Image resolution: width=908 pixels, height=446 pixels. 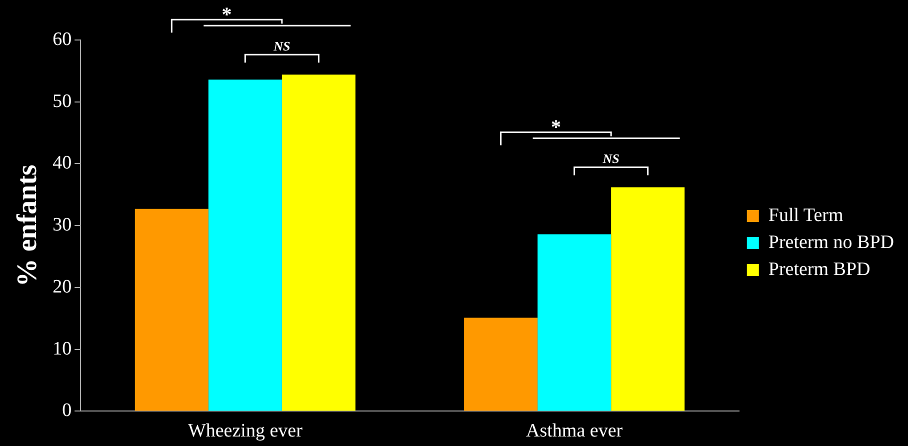 I want to click on y-tick-label: 20, so click(x=62, y=287).